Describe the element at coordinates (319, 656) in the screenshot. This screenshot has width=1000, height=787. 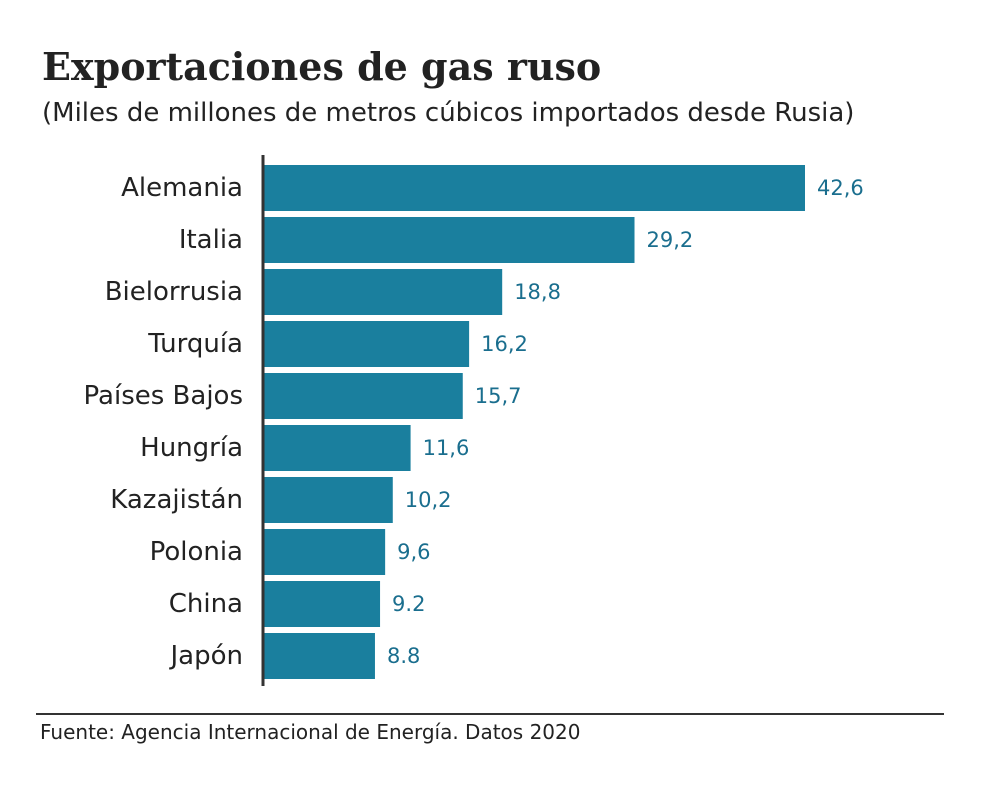
I see `bar-japon` at that location.